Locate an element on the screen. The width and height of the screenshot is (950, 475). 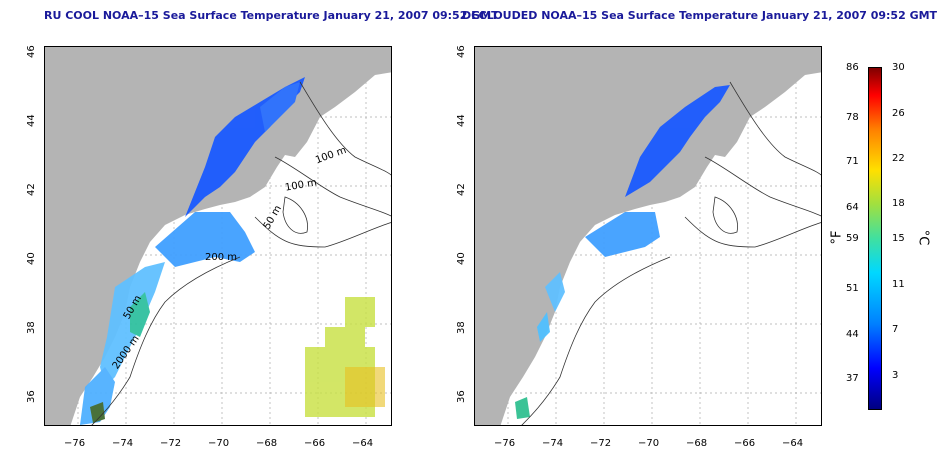
fahrenheit-tick: 37 is located at coordinates (852, 378).